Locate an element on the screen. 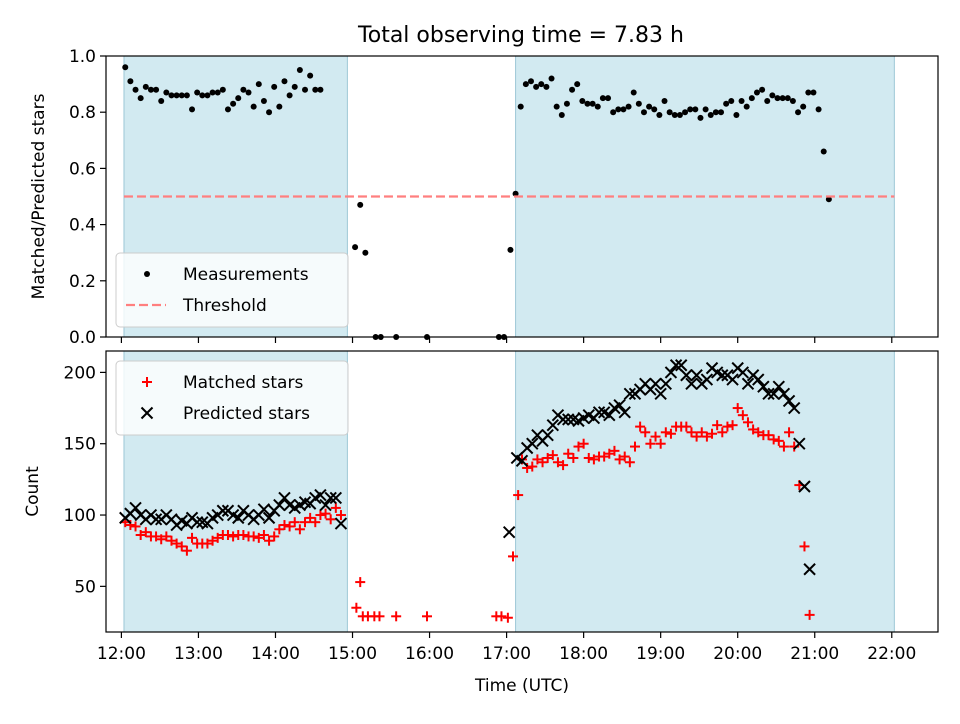 This screenshot has height=724, width=960. y-tick-label: 100 is located at coordinates (80, 516).